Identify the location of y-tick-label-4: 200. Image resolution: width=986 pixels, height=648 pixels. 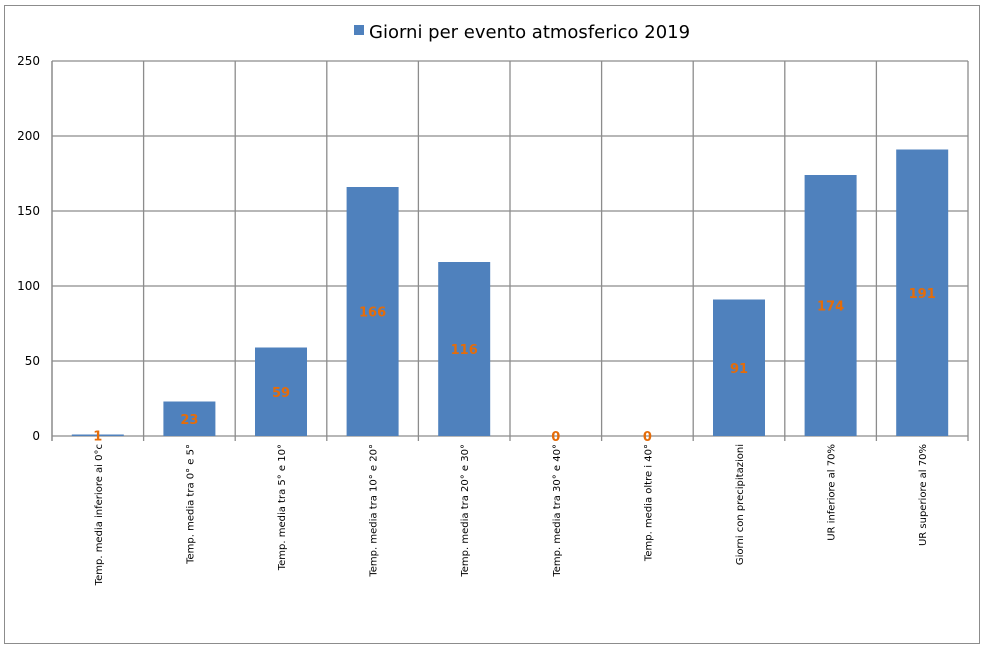
(28, 136).